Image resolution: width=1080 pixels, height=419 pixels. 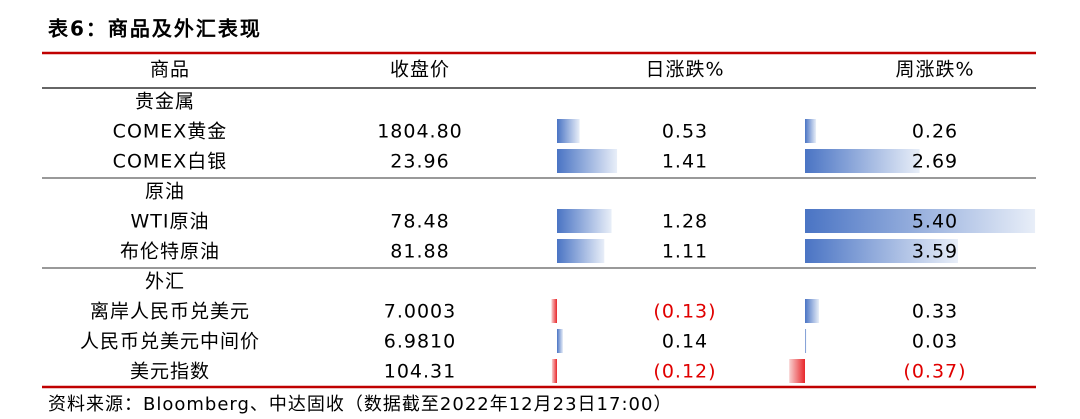 What do you see at coordinates (170, 252) in the screenshot?
I see `row-label: 布伦特原油` at bounding box center [170, 252].